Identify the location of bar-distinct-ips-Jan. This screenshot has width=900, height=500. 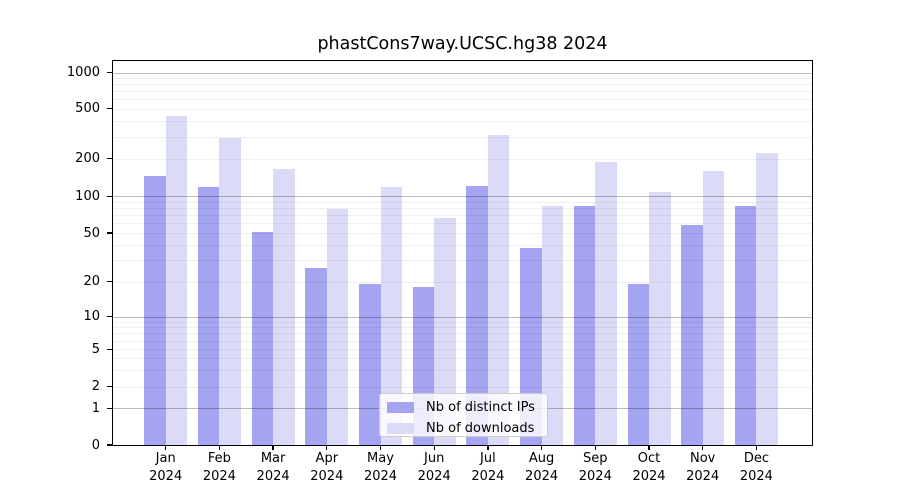
(155, 310).